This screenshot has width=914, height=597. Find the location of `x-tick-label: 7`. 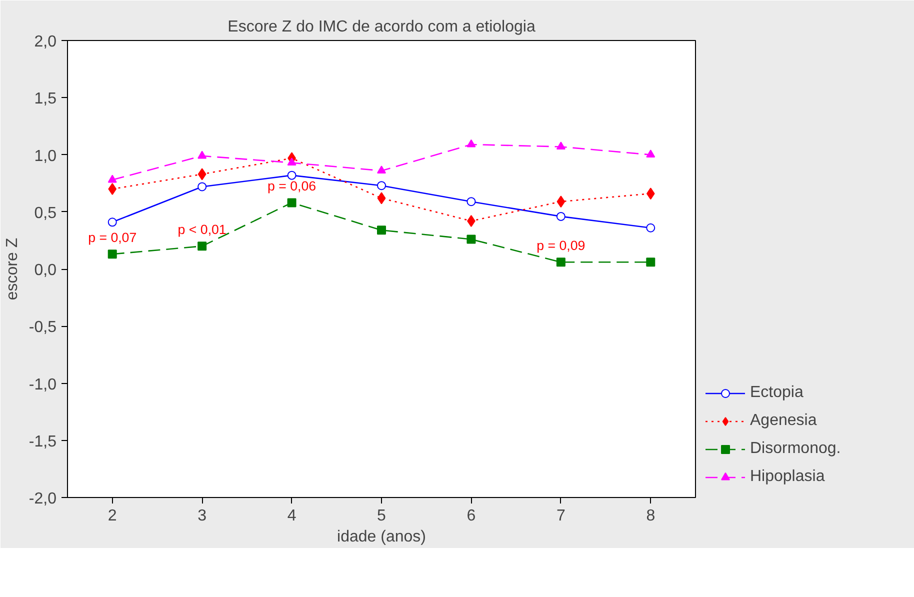

x-tick-label: 7 is located at coordinates (561, 516).